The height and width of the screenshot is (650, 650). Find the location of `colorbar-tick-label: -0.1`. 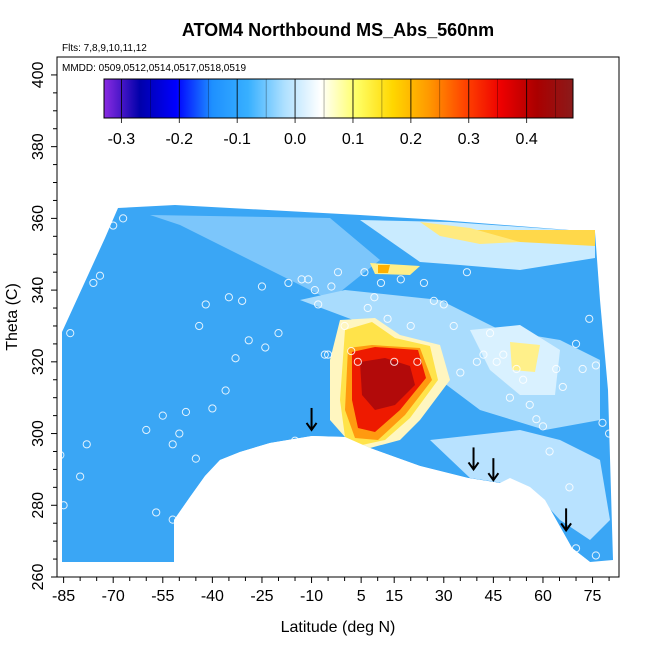

colorbar-tick-label: -0.1 is located at coordinates (237, 139).